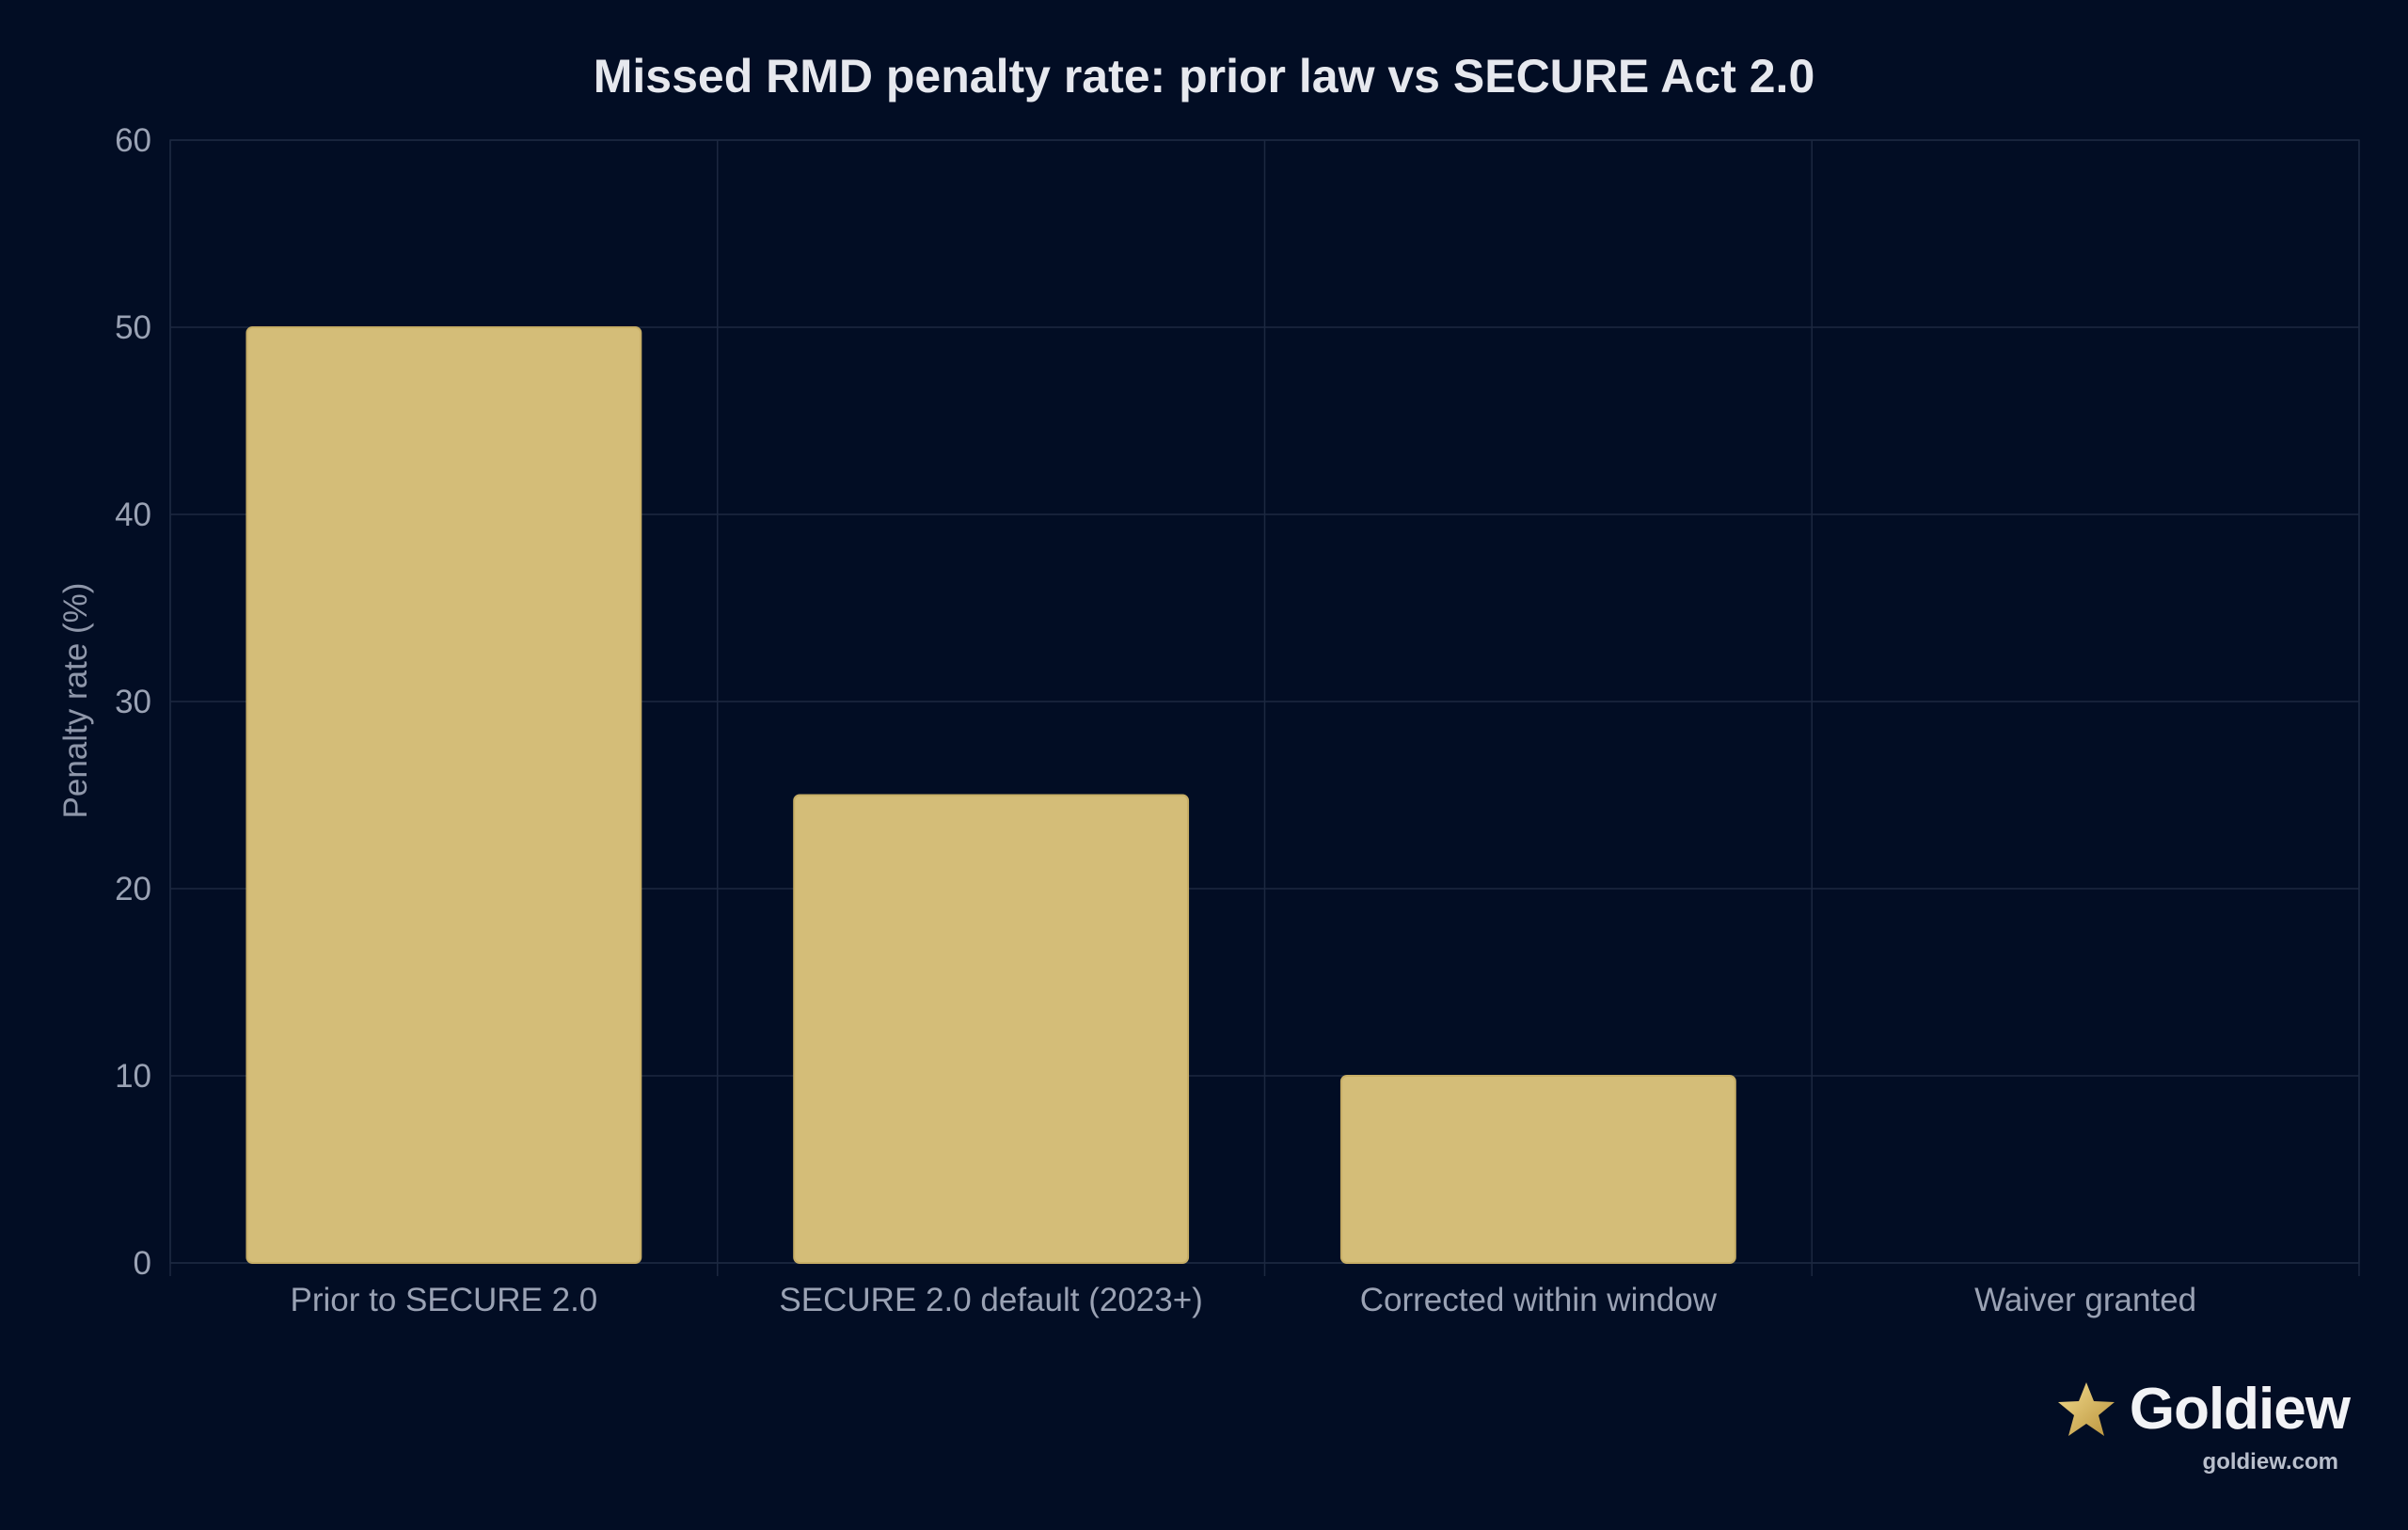 Image resolution: width=2408 pixels, height=1530 pixels. I want to click on brand-url: goldiew.com, so click(2270, 1462).